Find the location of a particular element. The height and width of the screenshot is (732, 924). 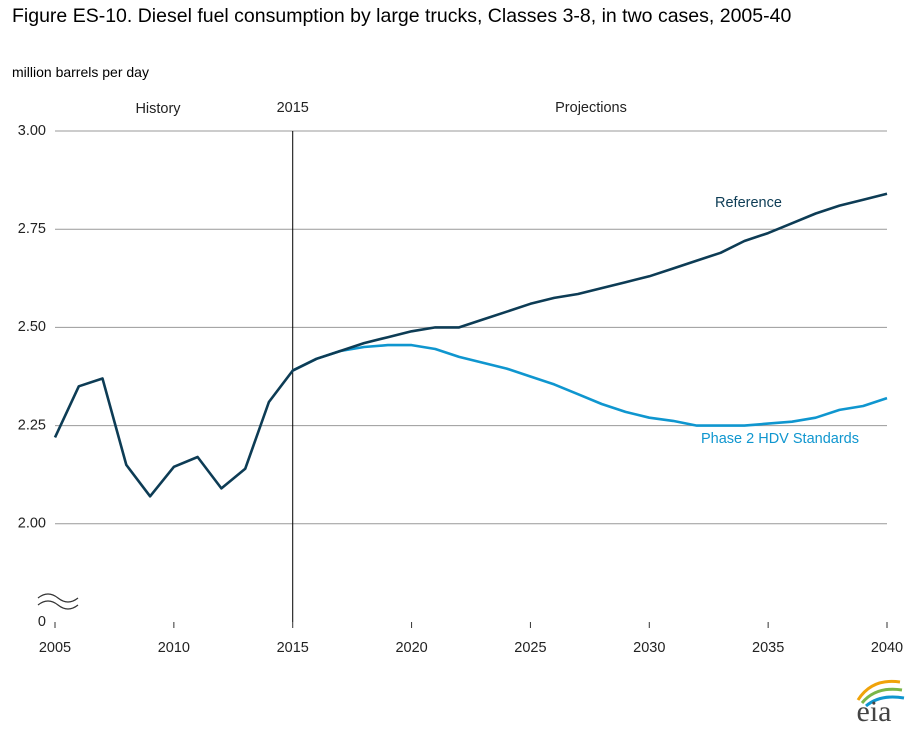

y-tick-label: 0 is located at coordinates (42, 622).